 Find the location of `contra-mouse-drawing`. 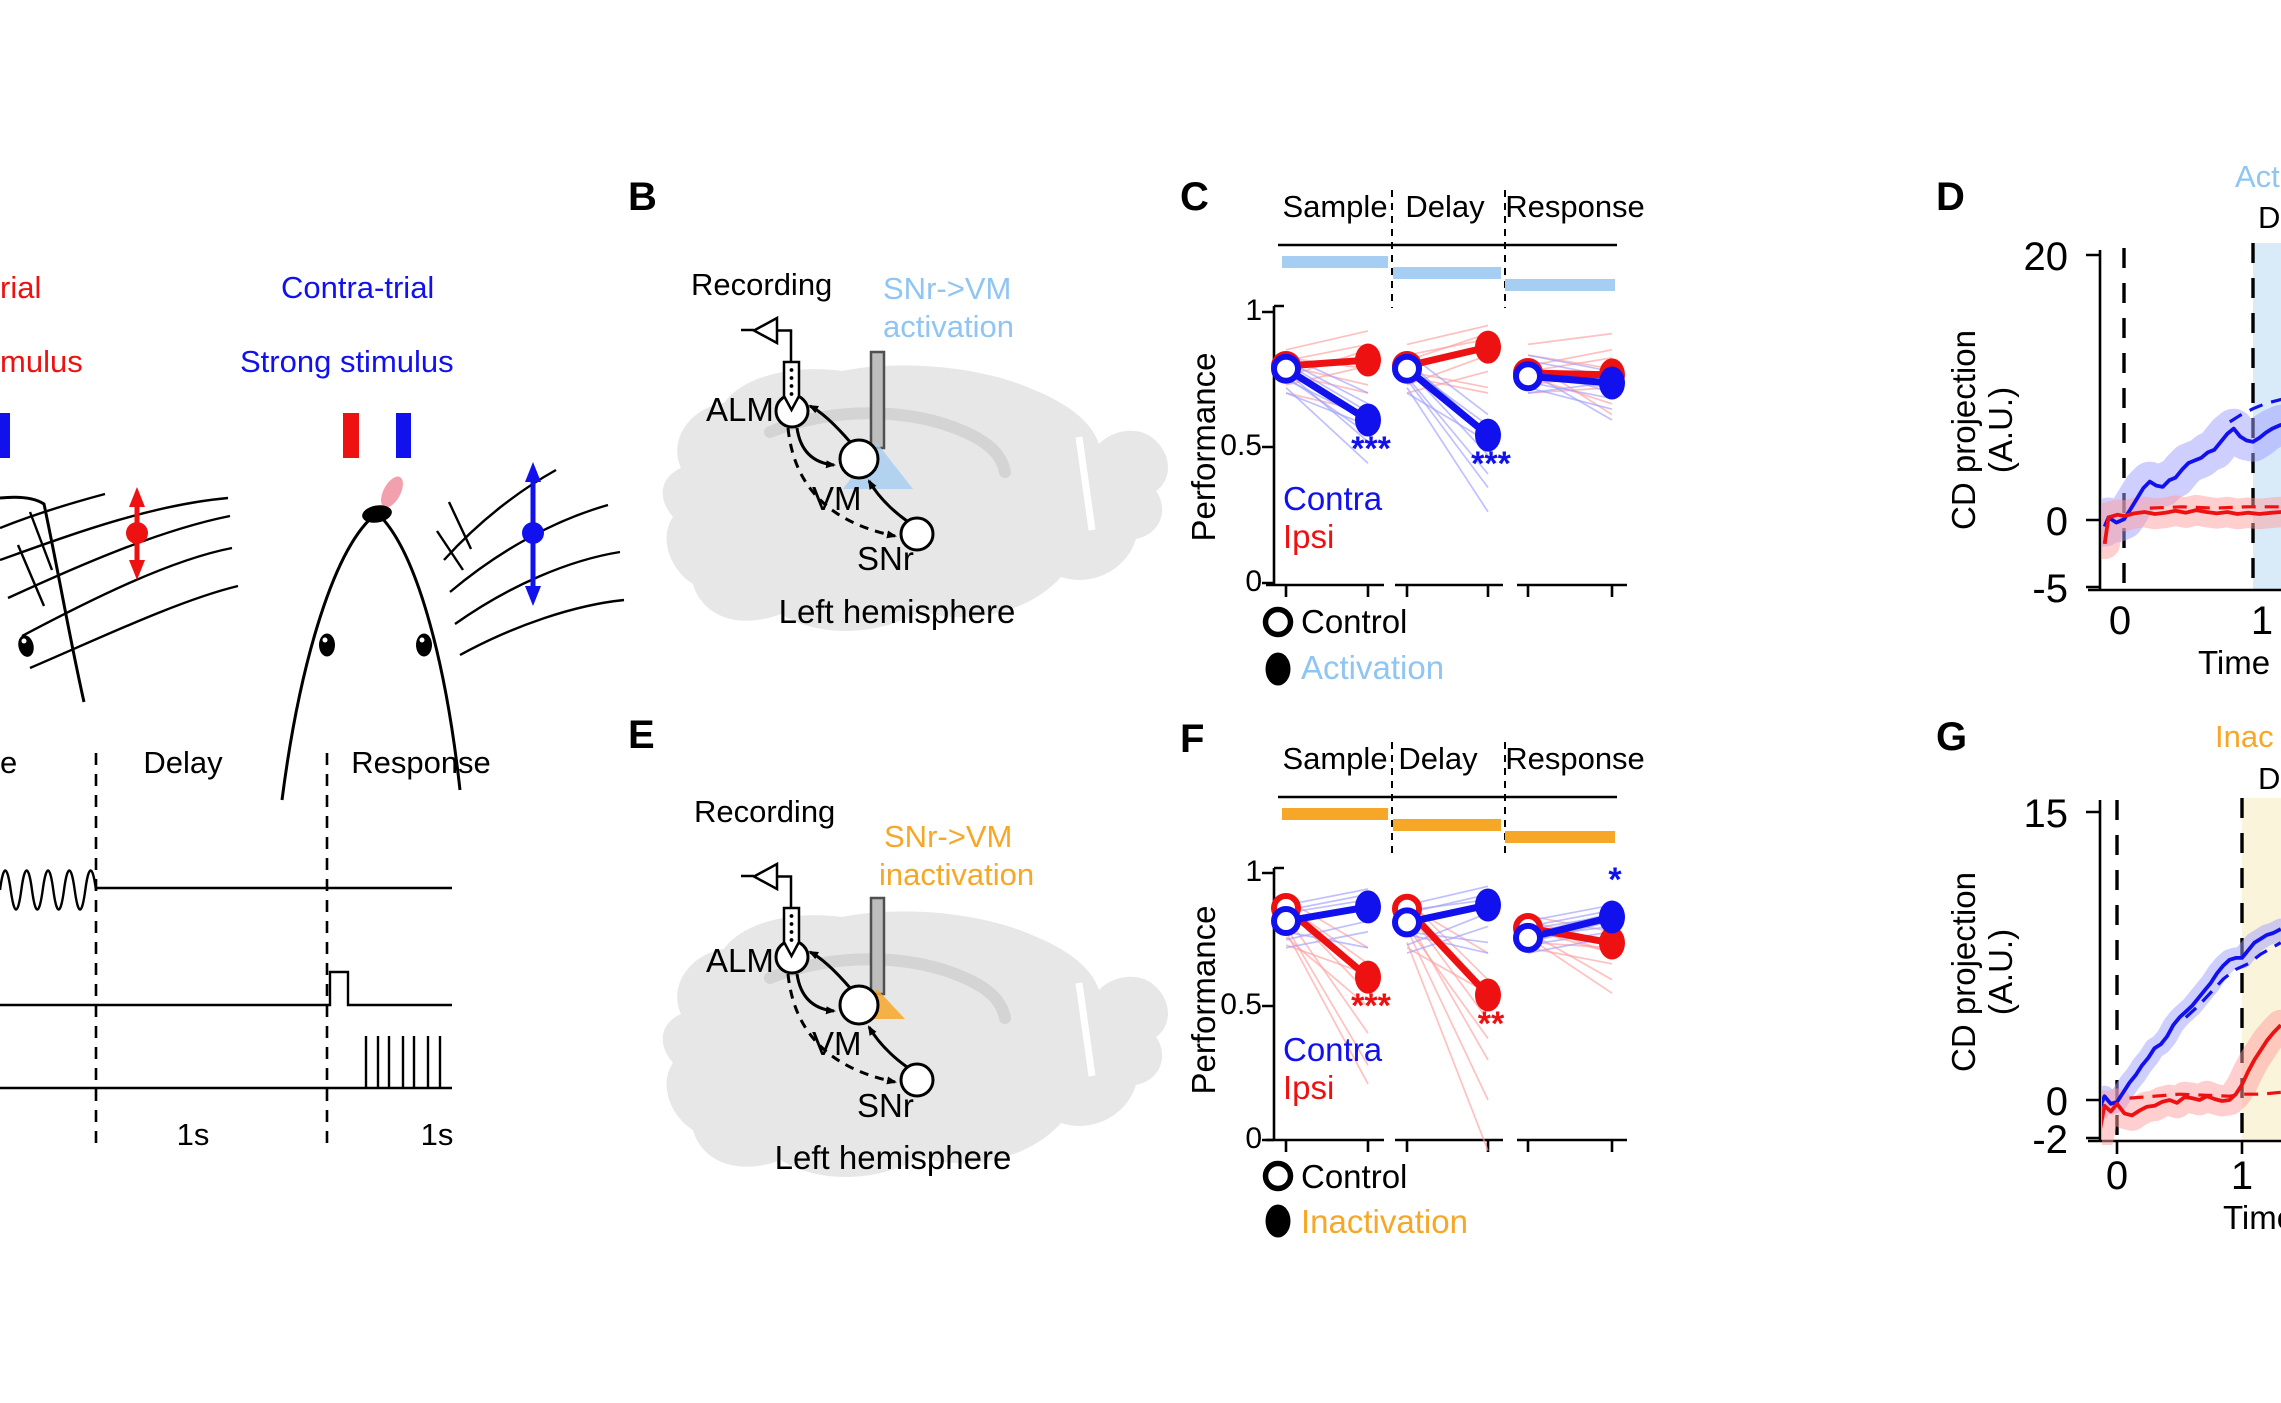

contra-mouse-drawing is located at coordinates (452, 631).